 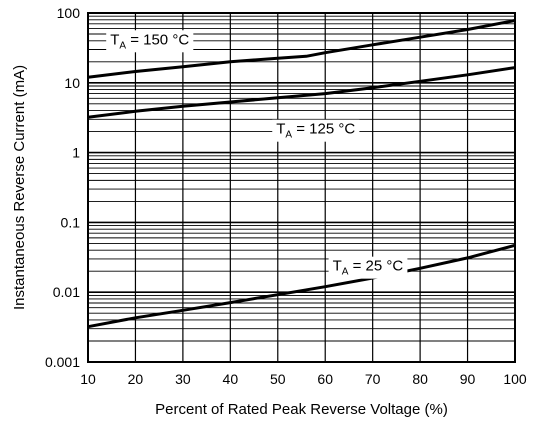 I want to click on curve-annotation: TA = 150 °C, so click(x=150, y=41).